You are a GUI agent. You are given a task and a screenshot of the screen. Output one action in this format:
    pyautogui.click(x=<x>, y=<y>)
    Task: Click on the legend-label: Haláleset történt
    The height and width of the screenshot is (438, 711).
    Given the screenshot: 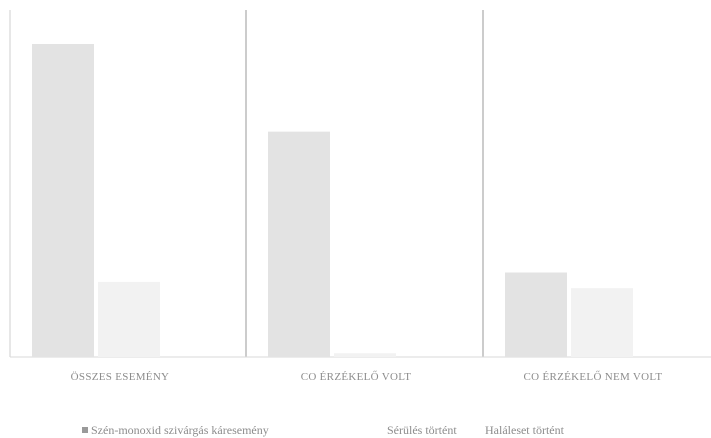 What is the action you would take?
    pyautogui.click(x=525, y=430)
    